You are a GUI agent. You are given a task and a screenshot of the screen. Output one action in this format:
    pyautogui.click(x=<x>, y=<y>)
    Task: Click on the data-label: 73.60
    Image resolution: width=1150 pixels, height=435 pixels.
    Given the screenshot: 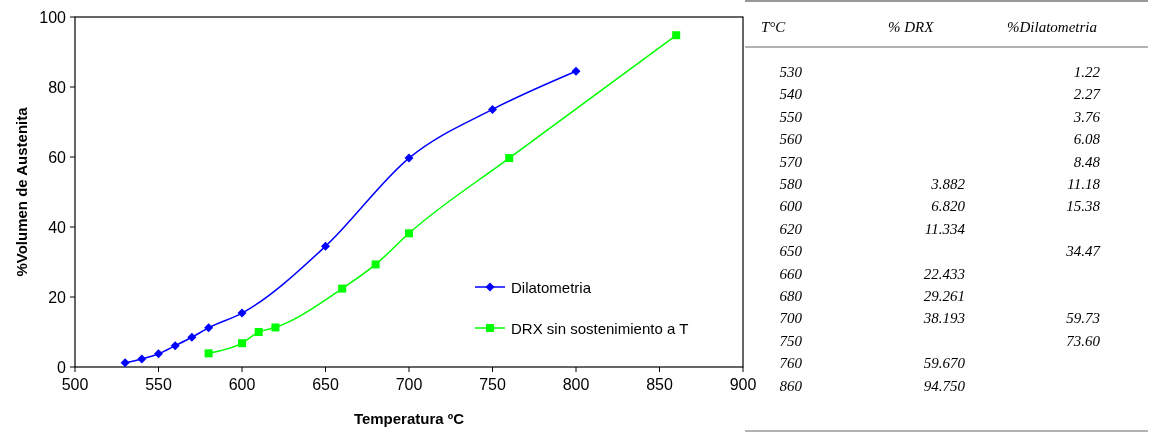 What is the action you would take?
    pyautogui.click(x=1083, y=340)
    